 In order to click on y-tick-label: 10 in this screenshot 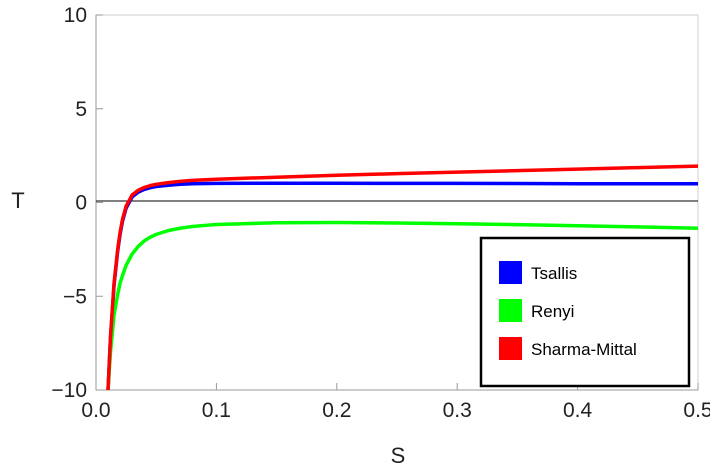, I will do `click(75, 15)`.